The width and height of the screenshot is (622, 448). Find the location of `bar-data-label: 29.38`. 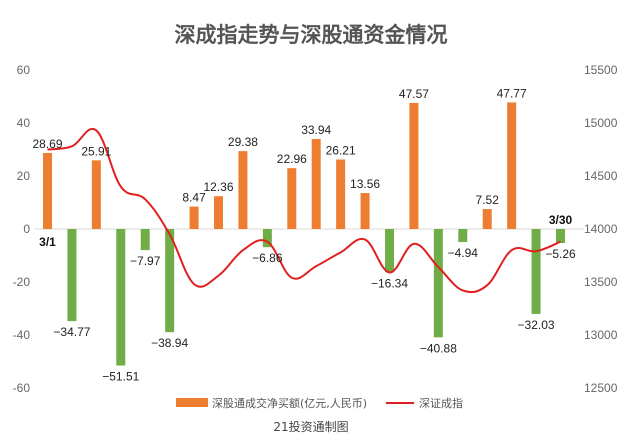

bar-data-label: 29.38 is located at coordinates (243, 142).